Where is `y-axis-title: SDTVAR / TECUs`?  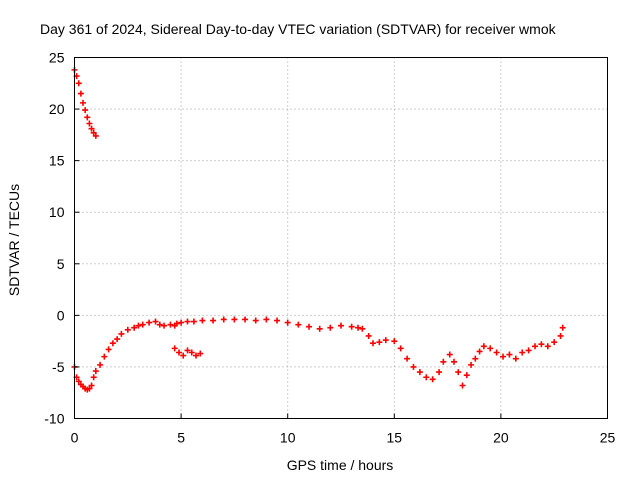 y-axis-title: SDTVAR / TECUs is located at coordinates (14, 240).